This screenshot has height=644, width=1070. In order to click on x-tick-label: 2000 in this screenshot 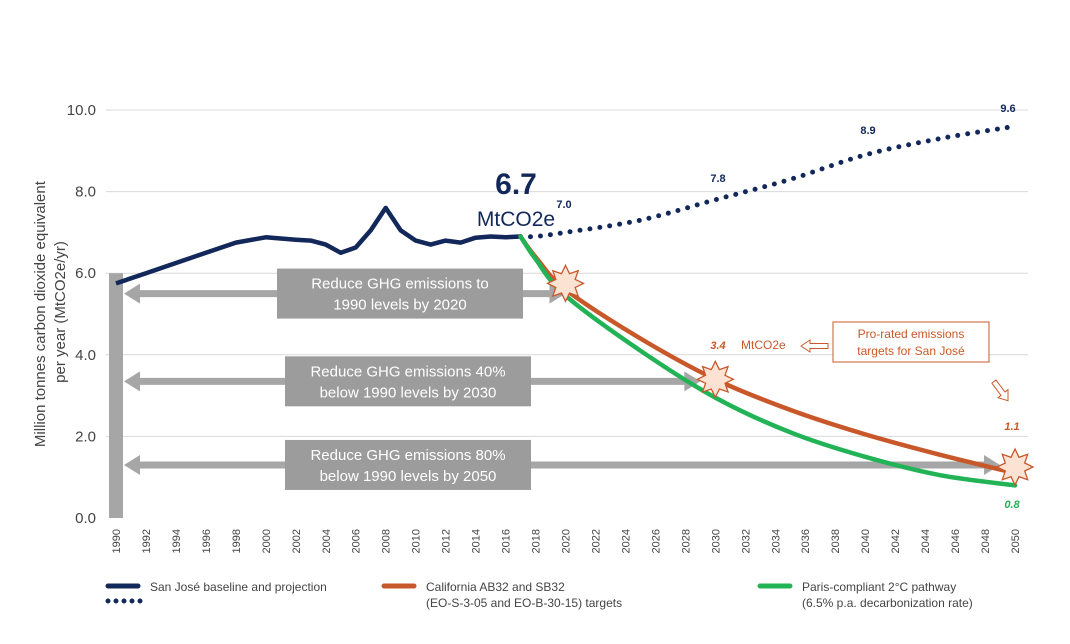, I will do `click(267, 541)`.